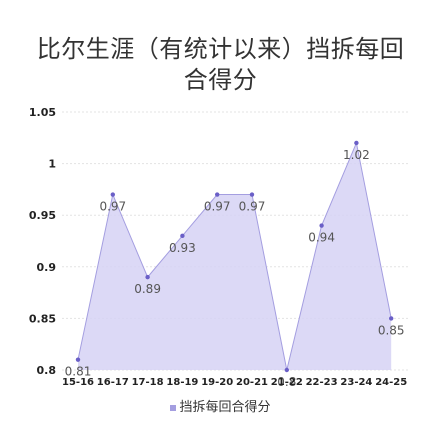 This screenshot has width=441, height=424. Describe the element at coordinates (148, 382) in the screenshot. I see `x-tick-label: 17-18` at that location.